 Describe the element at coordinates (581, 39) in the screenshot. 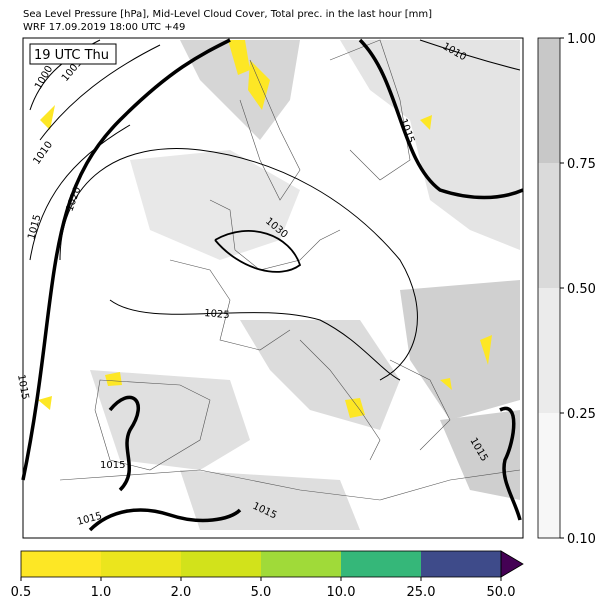

I see `colorbar-tick-label: 1.00` at that location.